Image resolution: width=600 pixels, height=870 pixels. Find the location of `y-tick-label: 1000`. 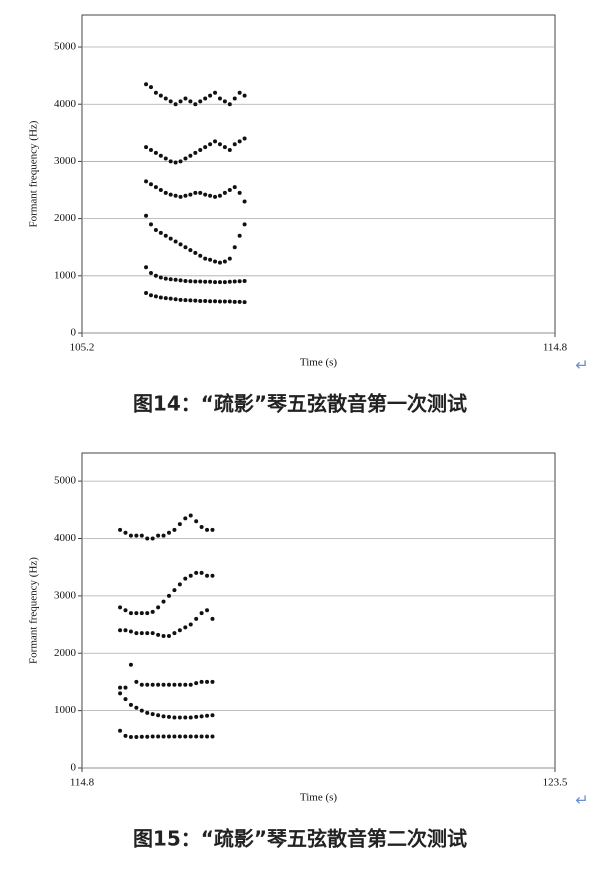

y-tick-label: 1000 is located at coordinates (65, 710).